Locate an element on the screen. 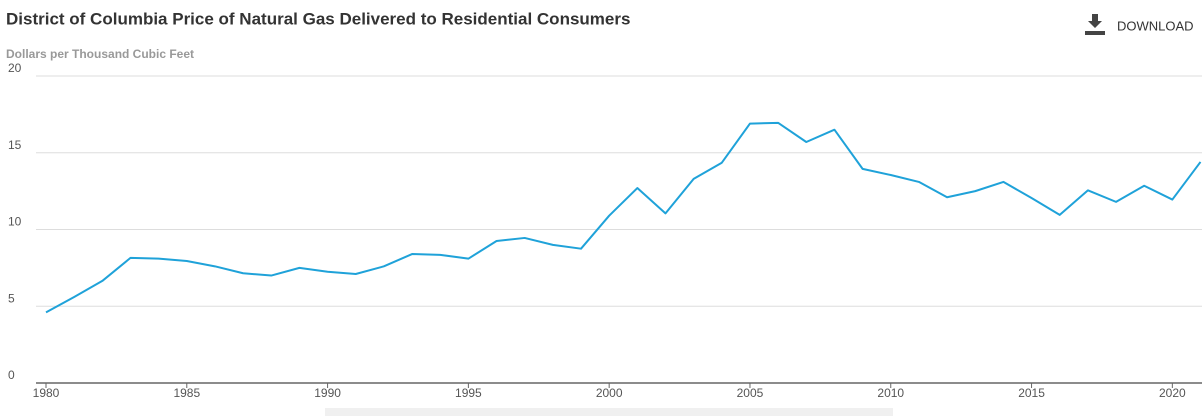  x-tick-label: 2005 is located at coordinates (750, 393).